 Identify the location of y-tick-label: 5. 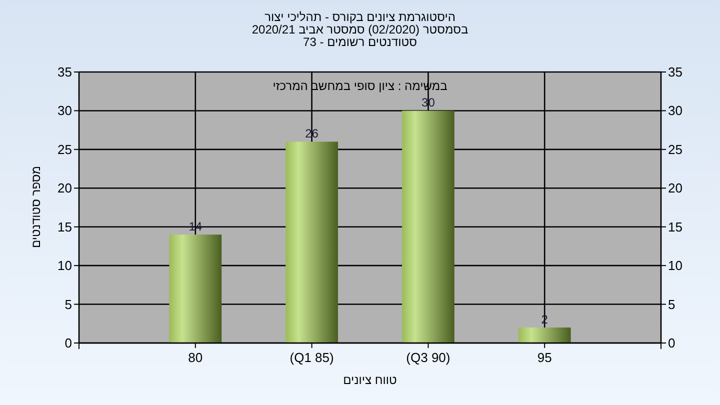
(68, 304).